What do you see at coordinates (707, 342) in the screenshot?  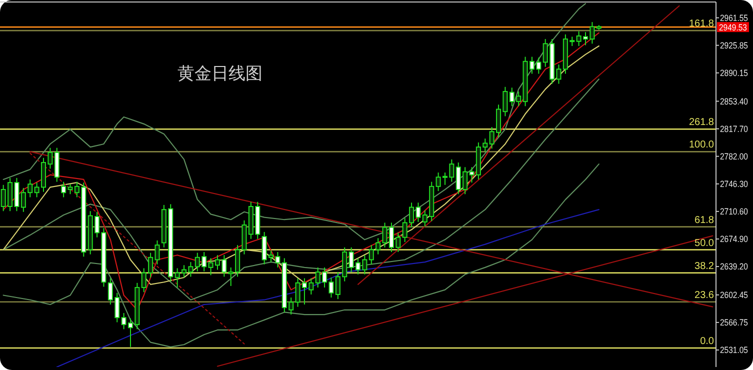 I see `annotation: 0.0` at bounding box center [707, 342].